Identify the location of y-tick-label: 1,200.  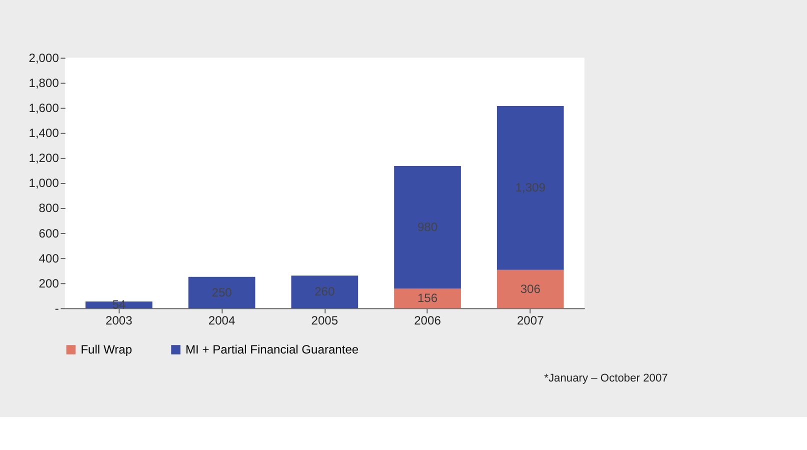
(44, 158).